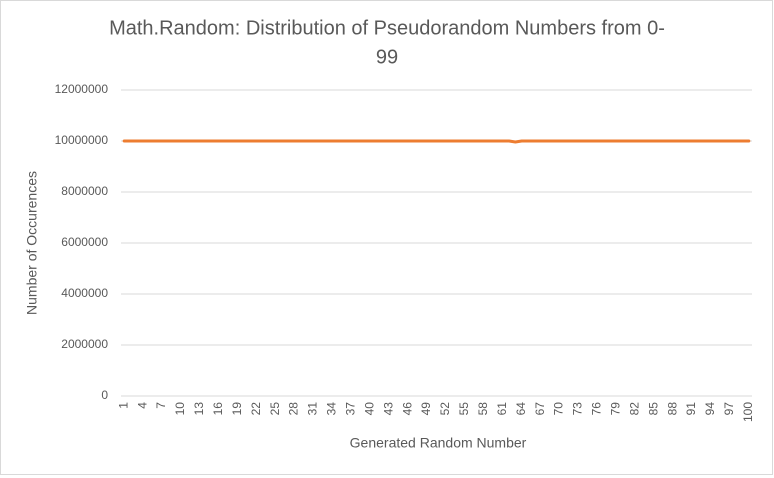 This screenshot has width=774, height=478. Describe the element at coordinates (634, 409) in the screenshot. I see `x-tick-label: 82` at that location.